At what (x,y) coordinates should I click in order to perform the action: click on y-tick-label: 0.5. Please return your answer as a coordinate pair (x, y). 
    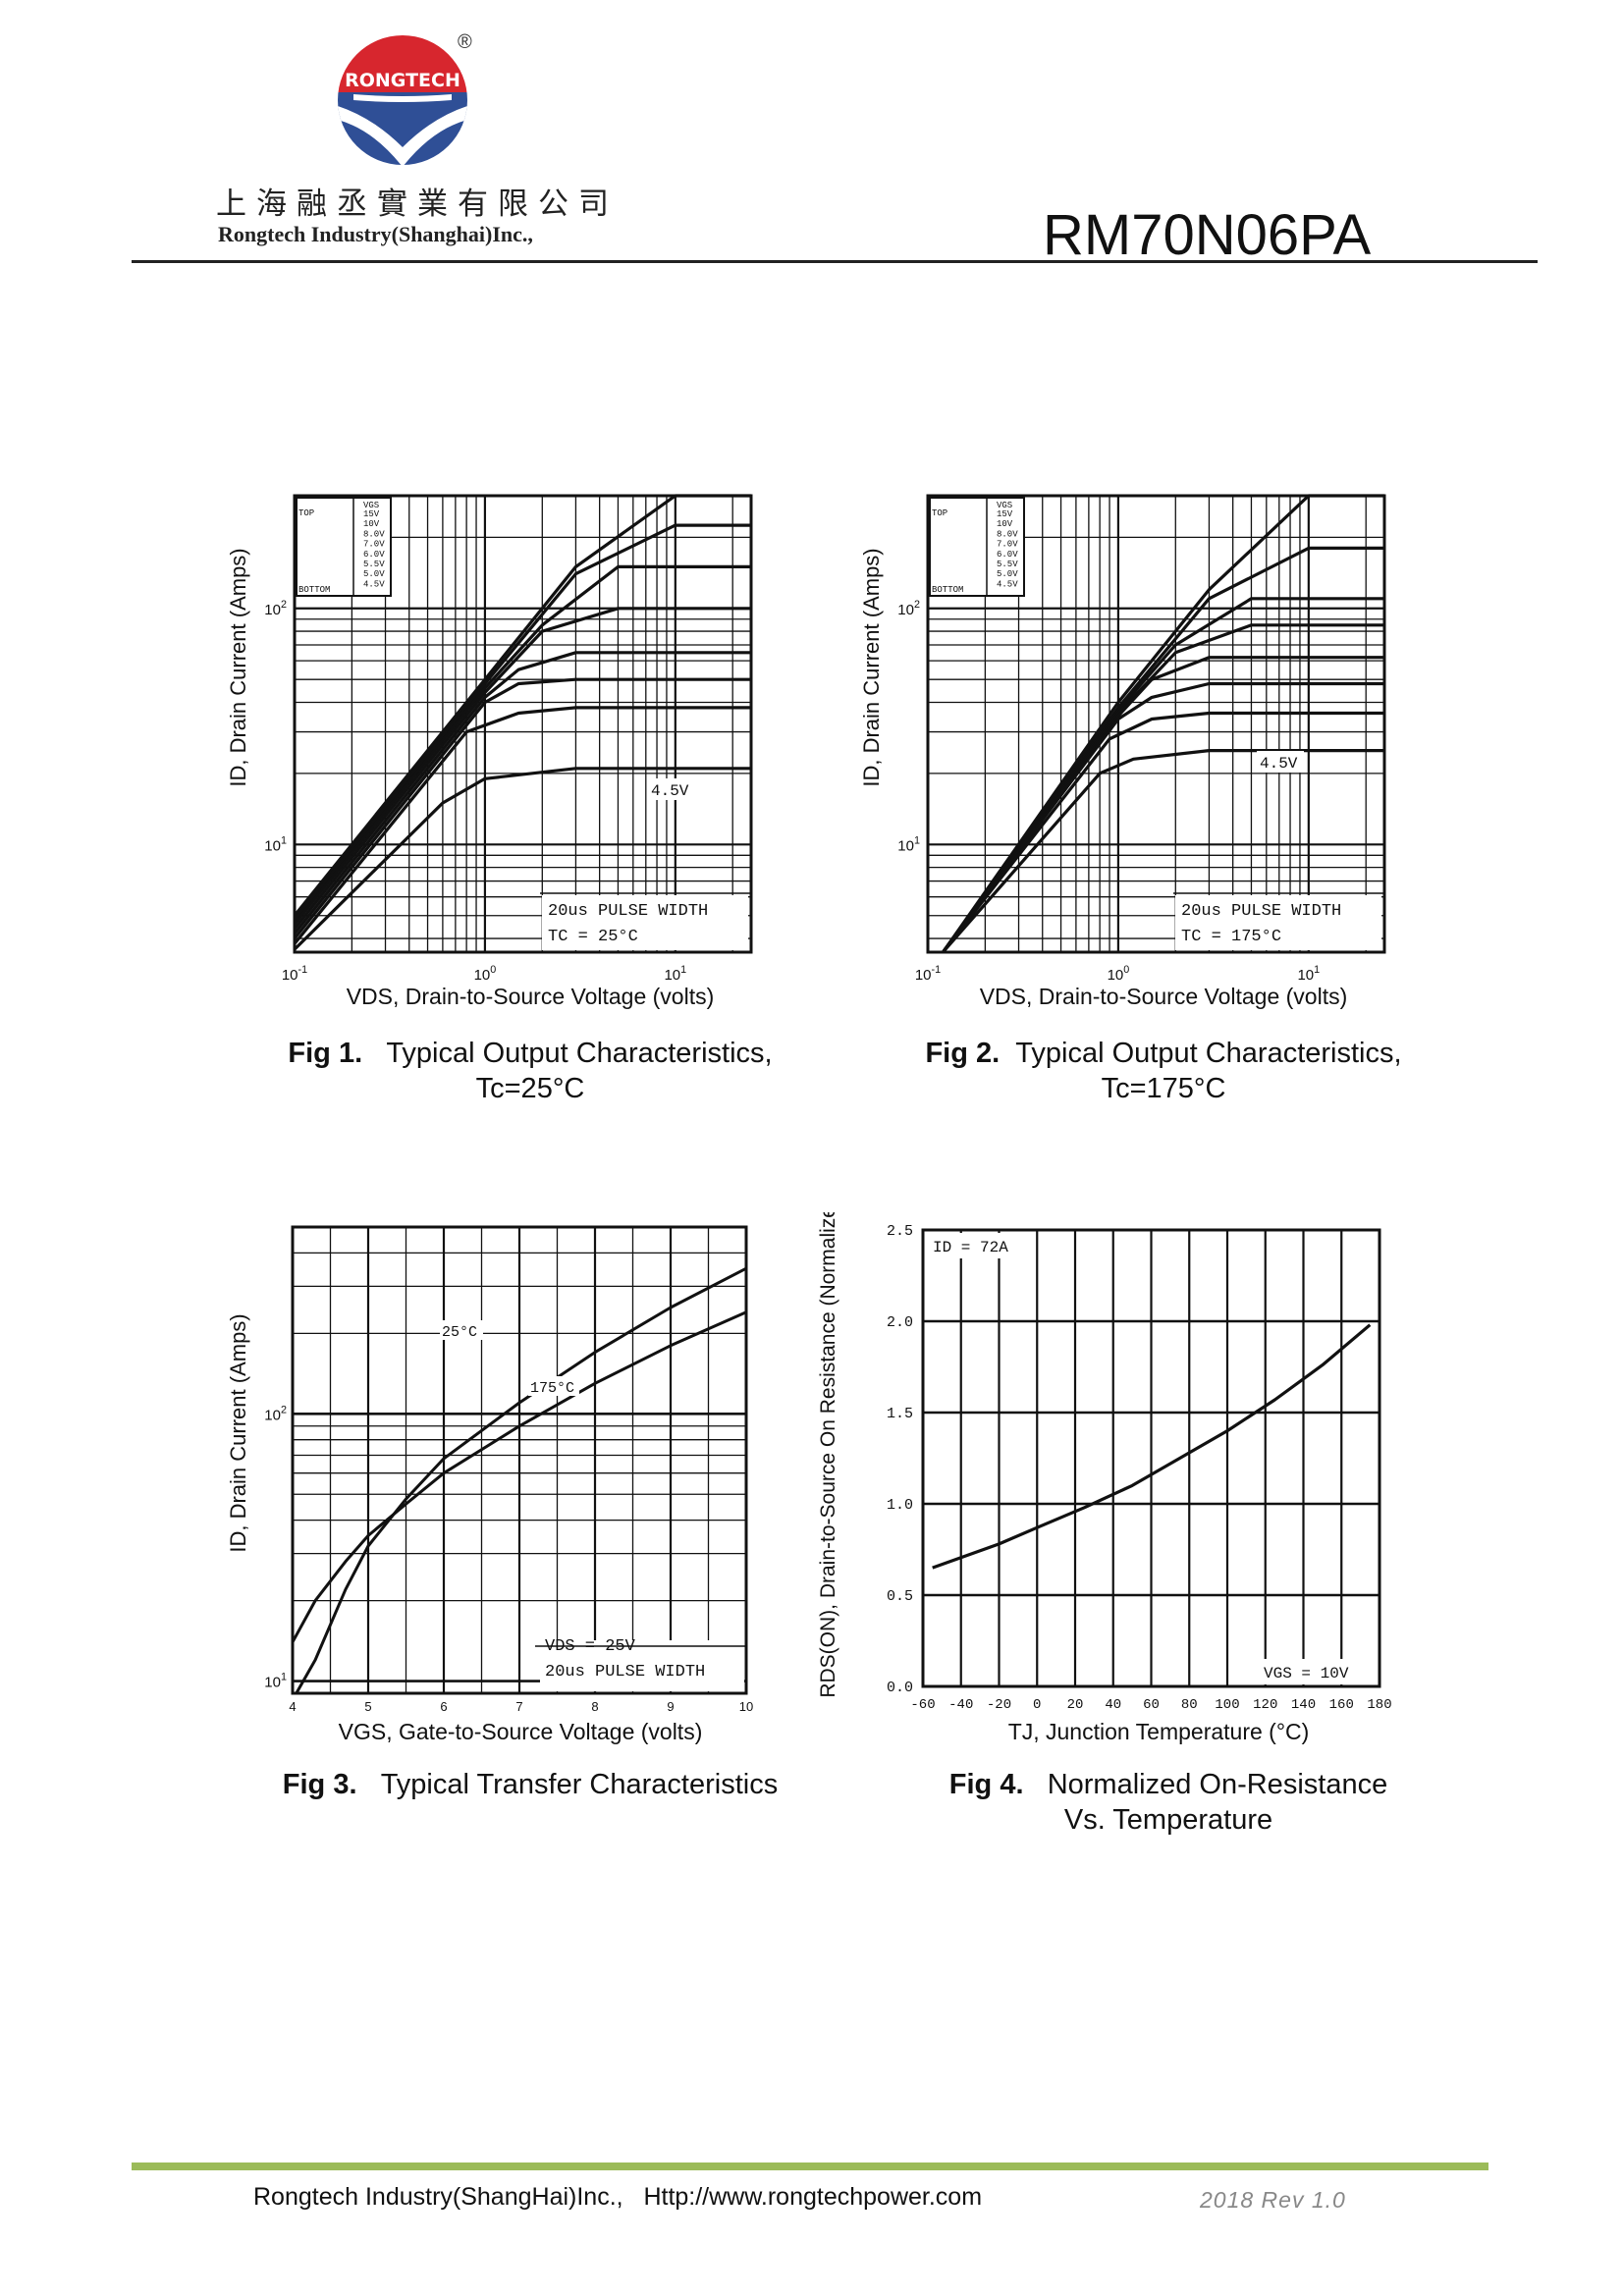
    Looking at the image, I should click on (900, 1597).